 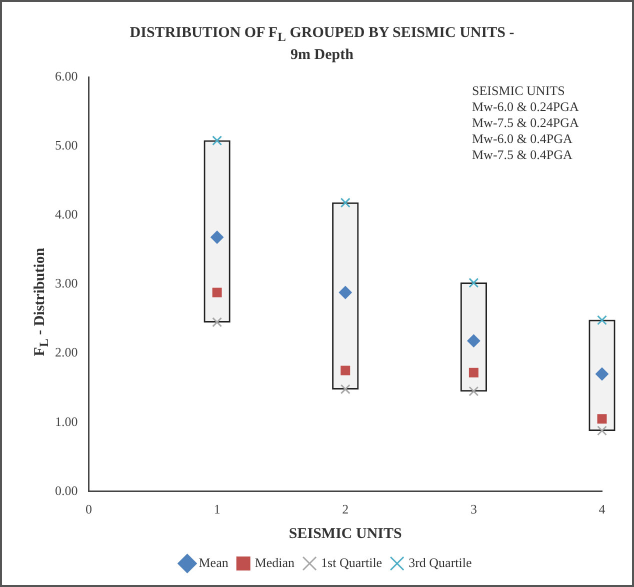 I want to click on annotation: Mw-7.5 & 0.24PGA, so click(x=526, y=122).